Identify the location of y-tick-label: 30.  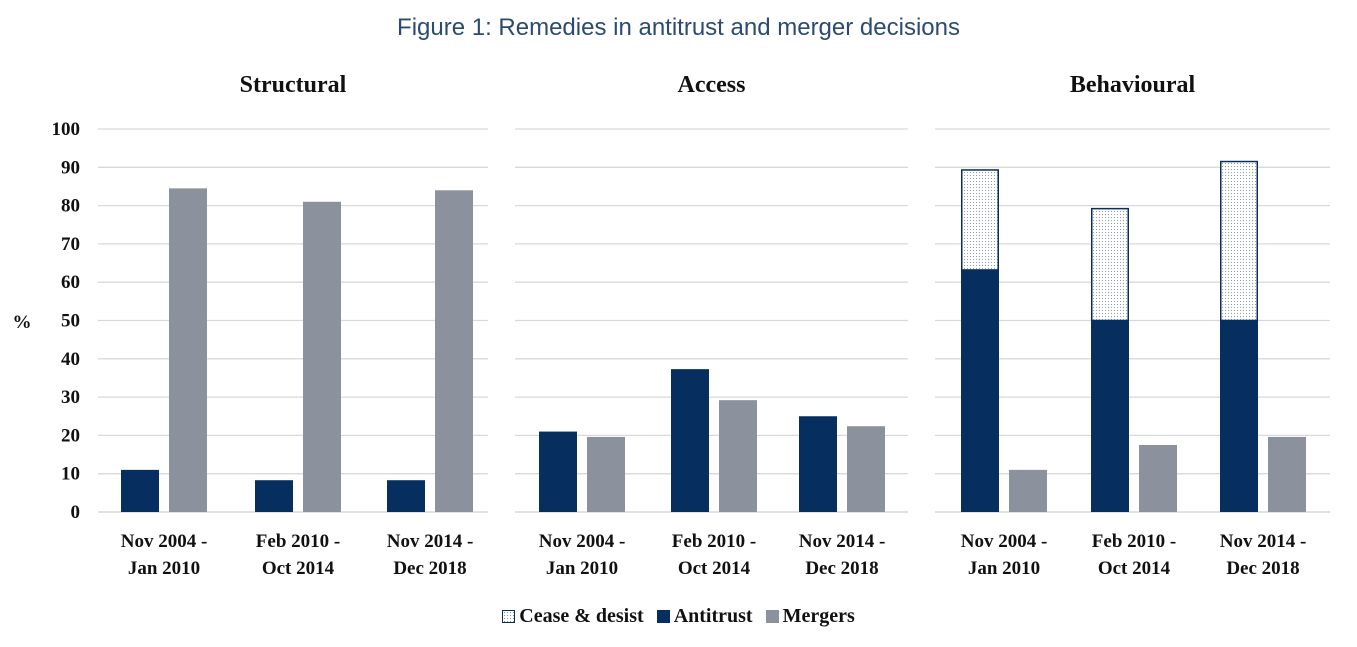
(70, 397).